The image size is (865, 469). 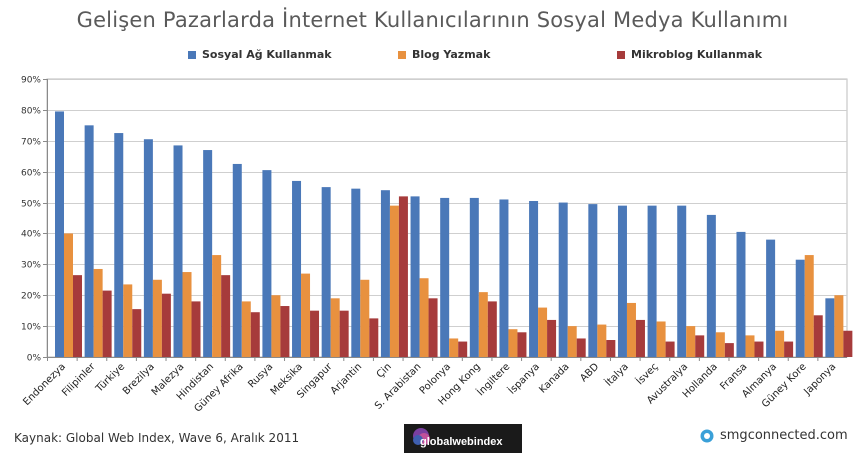 I want to click on y-tick-label: 80%, so click(x=31, y=112).